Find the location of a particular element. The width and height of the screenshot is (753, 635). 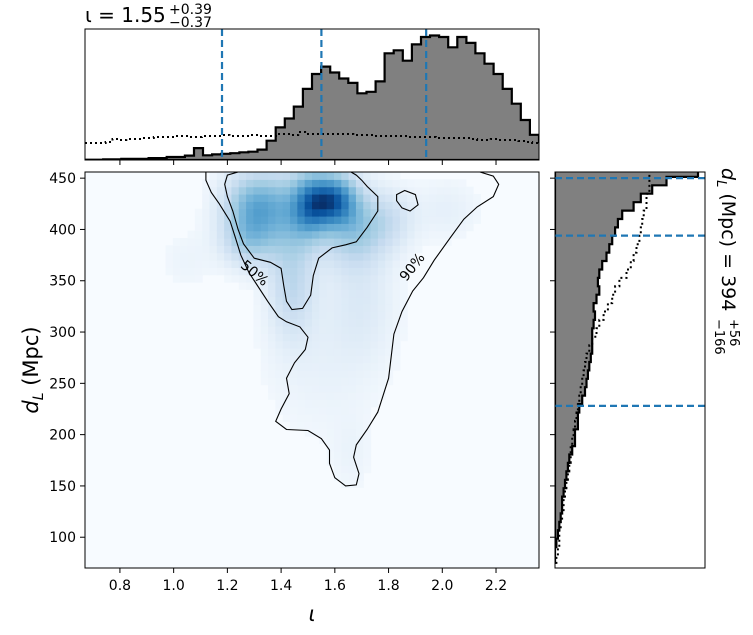

x-tick-label: 1.8 is located at coordinates (388, 586).